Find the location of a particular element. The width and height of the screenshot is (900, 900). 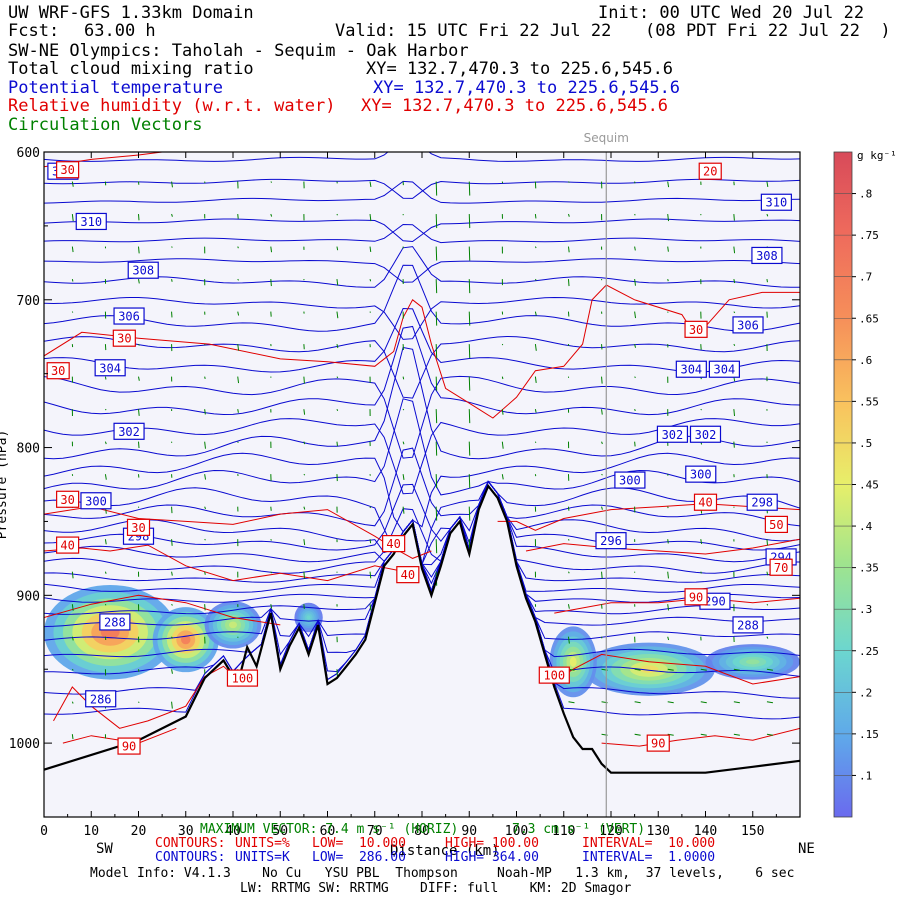

theta-label: 286 is located at coordinates (101, 699).